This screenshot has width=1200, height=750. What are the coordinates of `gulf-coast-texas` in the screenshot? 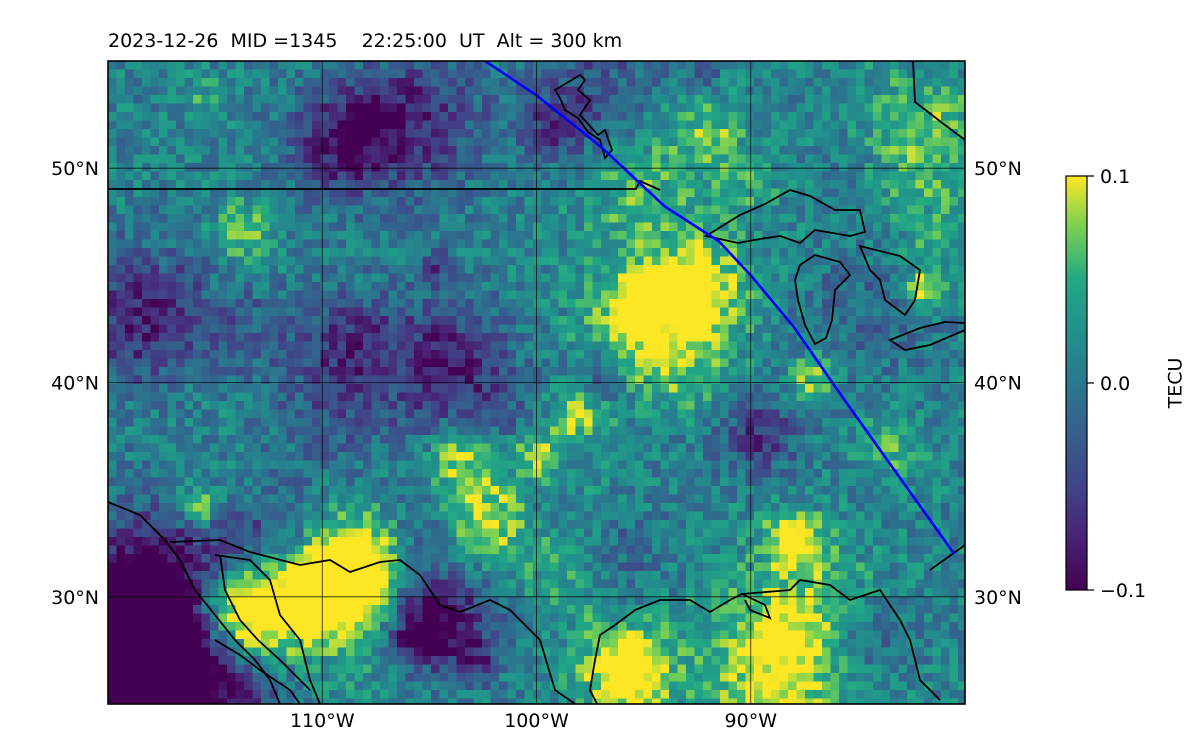 It's located at (680, 648).